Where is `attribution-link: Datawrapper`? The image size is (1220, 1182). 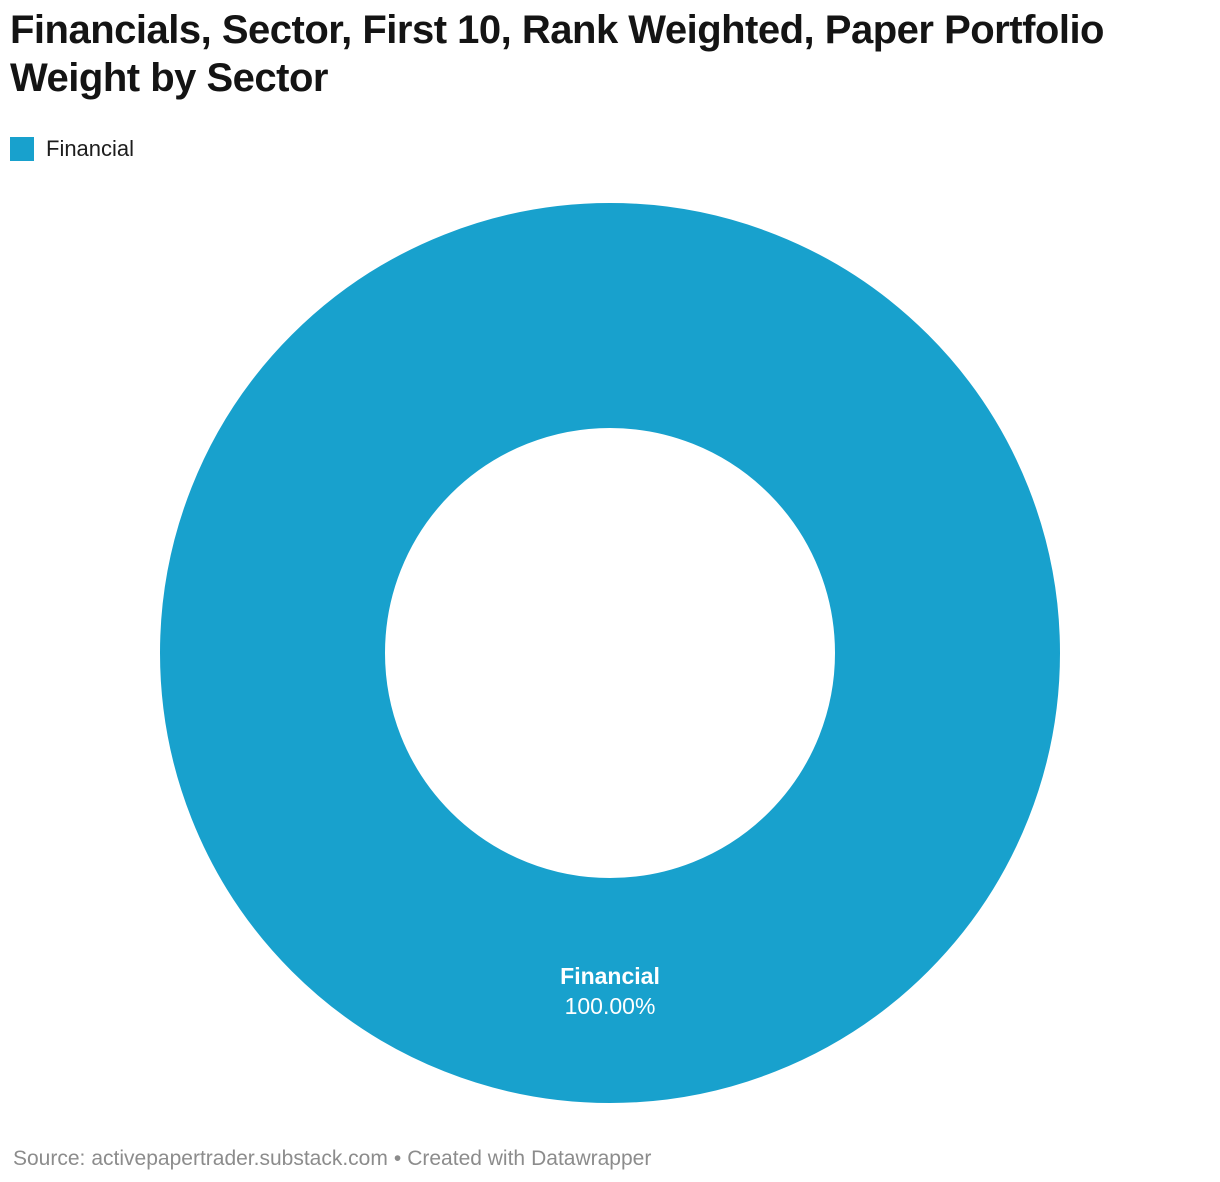
attribution-link: Datawrapper is located at coordinates (591, 1158).